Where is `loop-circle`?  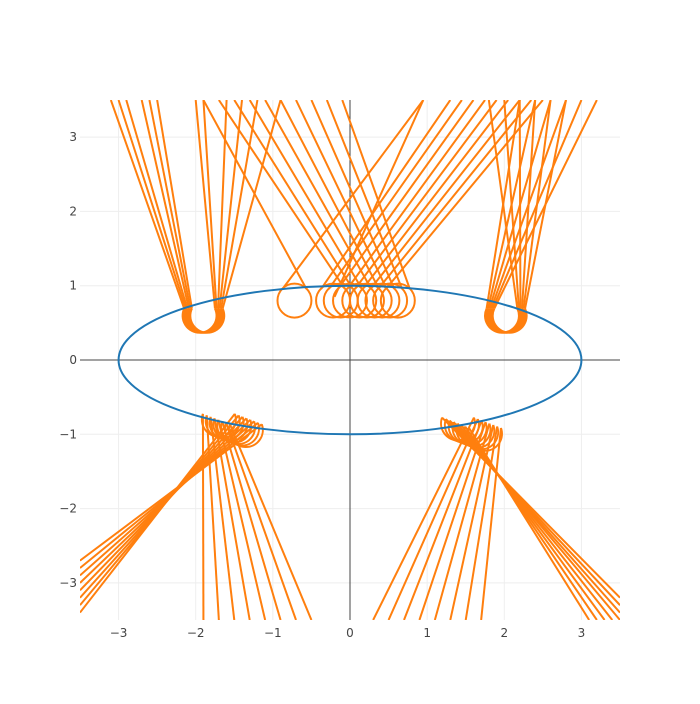
loop-circle is located at coordinates (397, 300).